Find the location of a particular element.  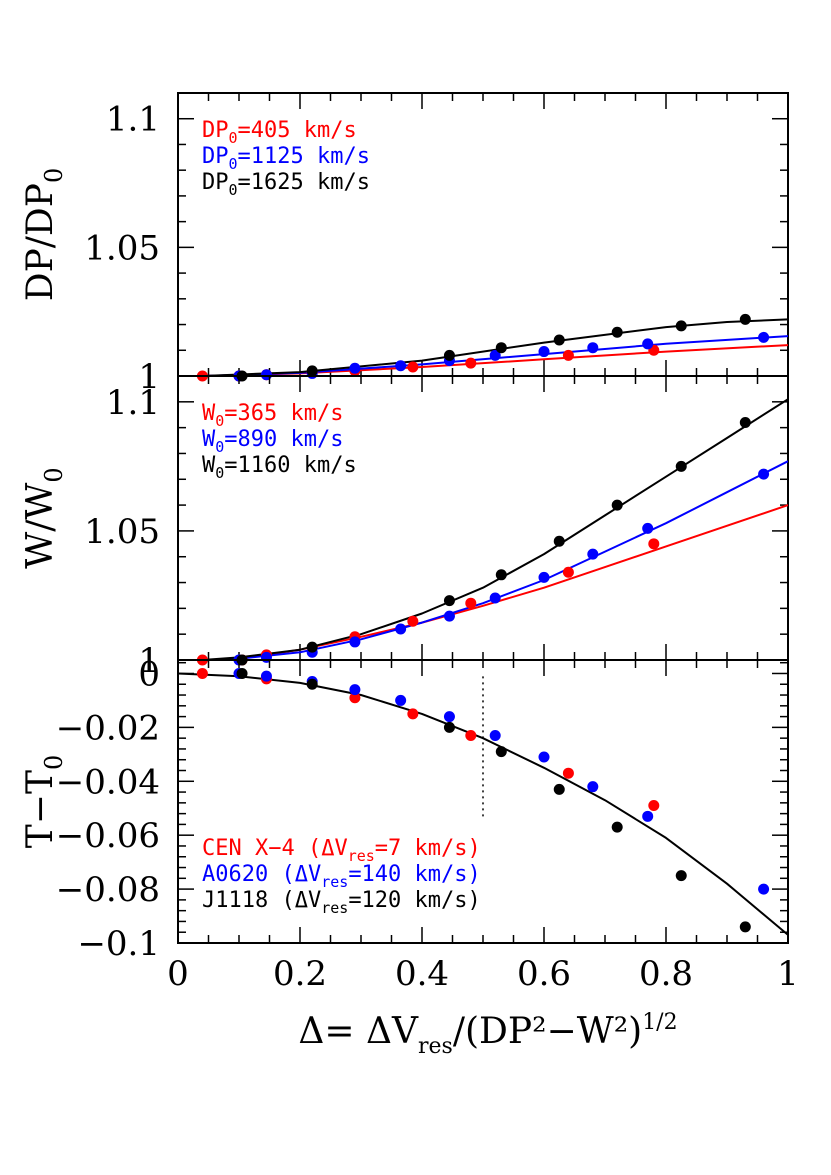

x-tick-label: 1 is located at coordinates (788, 974).